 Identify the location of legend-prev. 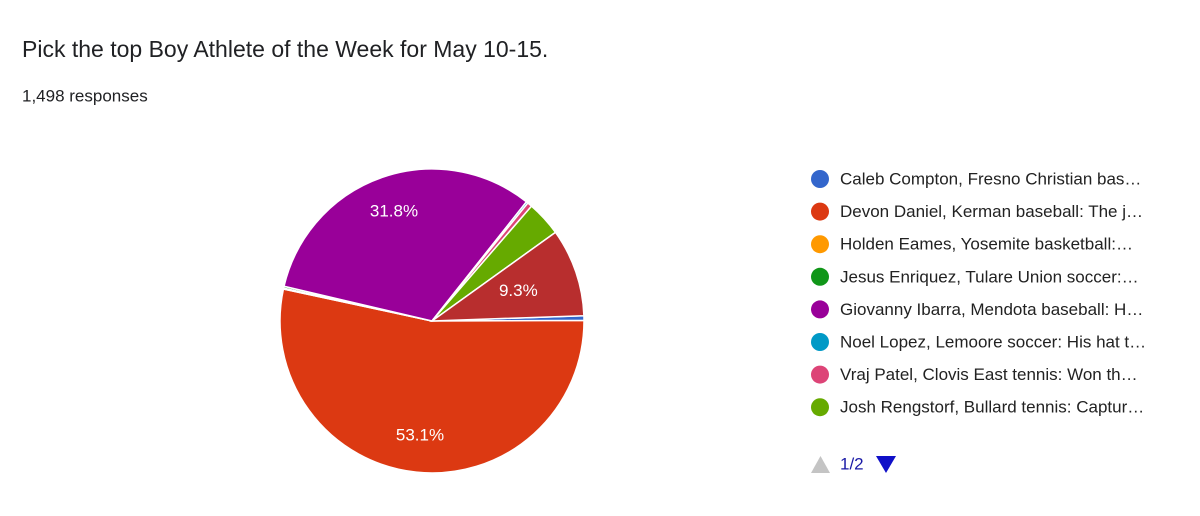
(820, 464).